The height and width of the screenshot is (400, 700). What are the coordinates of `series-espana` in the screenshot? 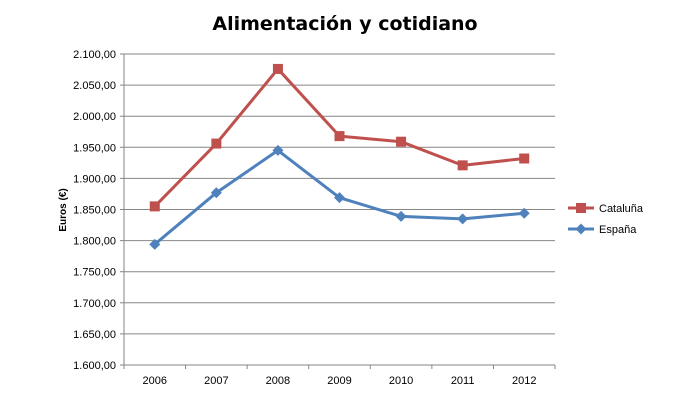 It's located at (339, 197).